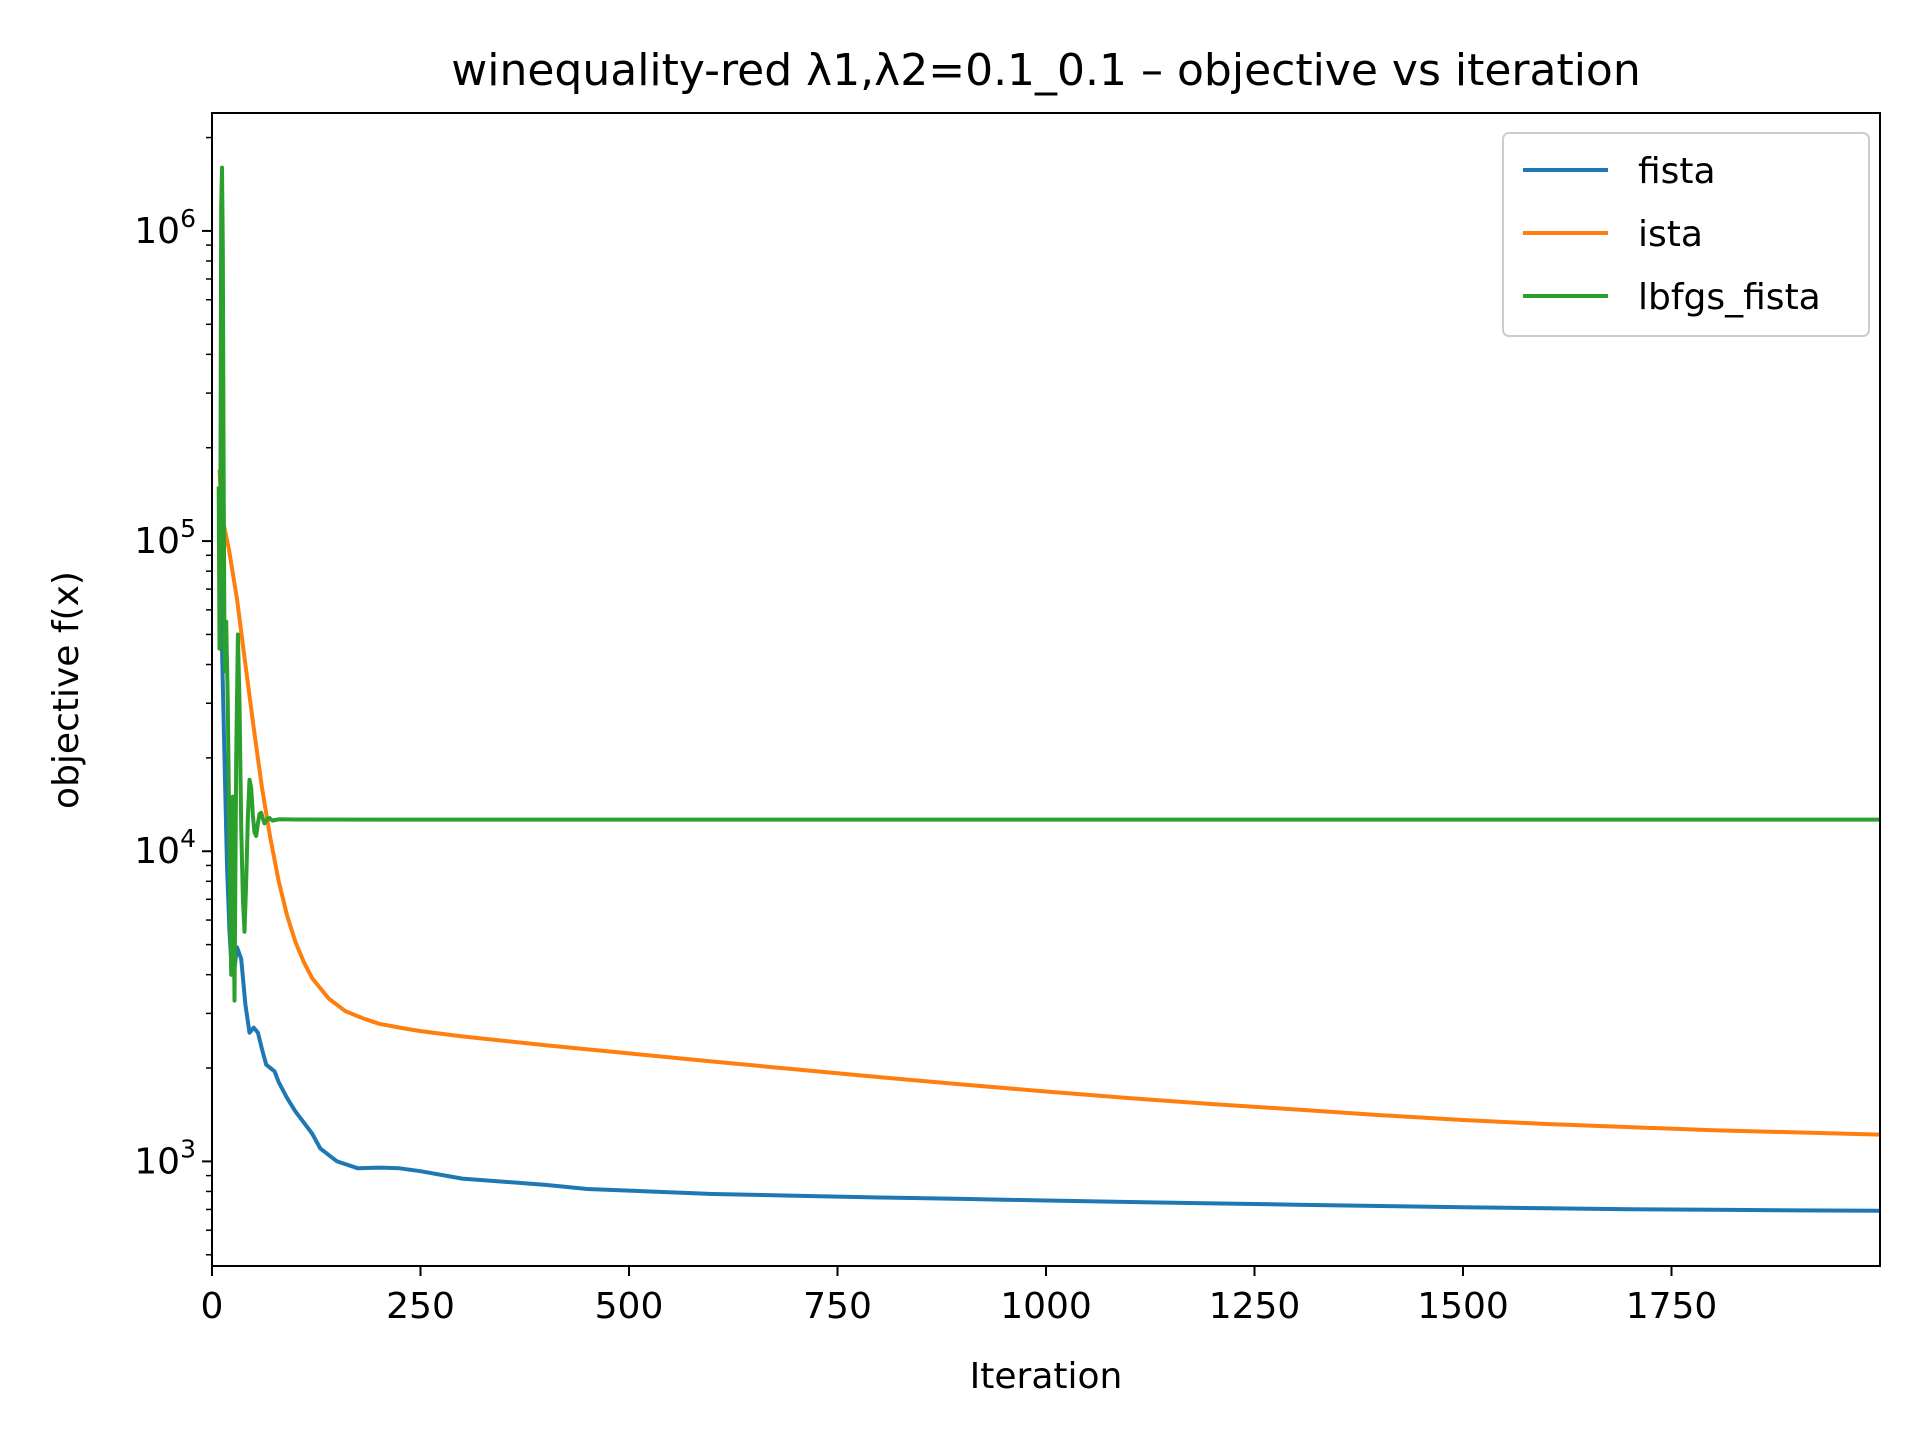 Image resolution: width=1920 pixels, height=1440 pixels. I want to click on x-tick-label: 1500, so click(1463, 1306).